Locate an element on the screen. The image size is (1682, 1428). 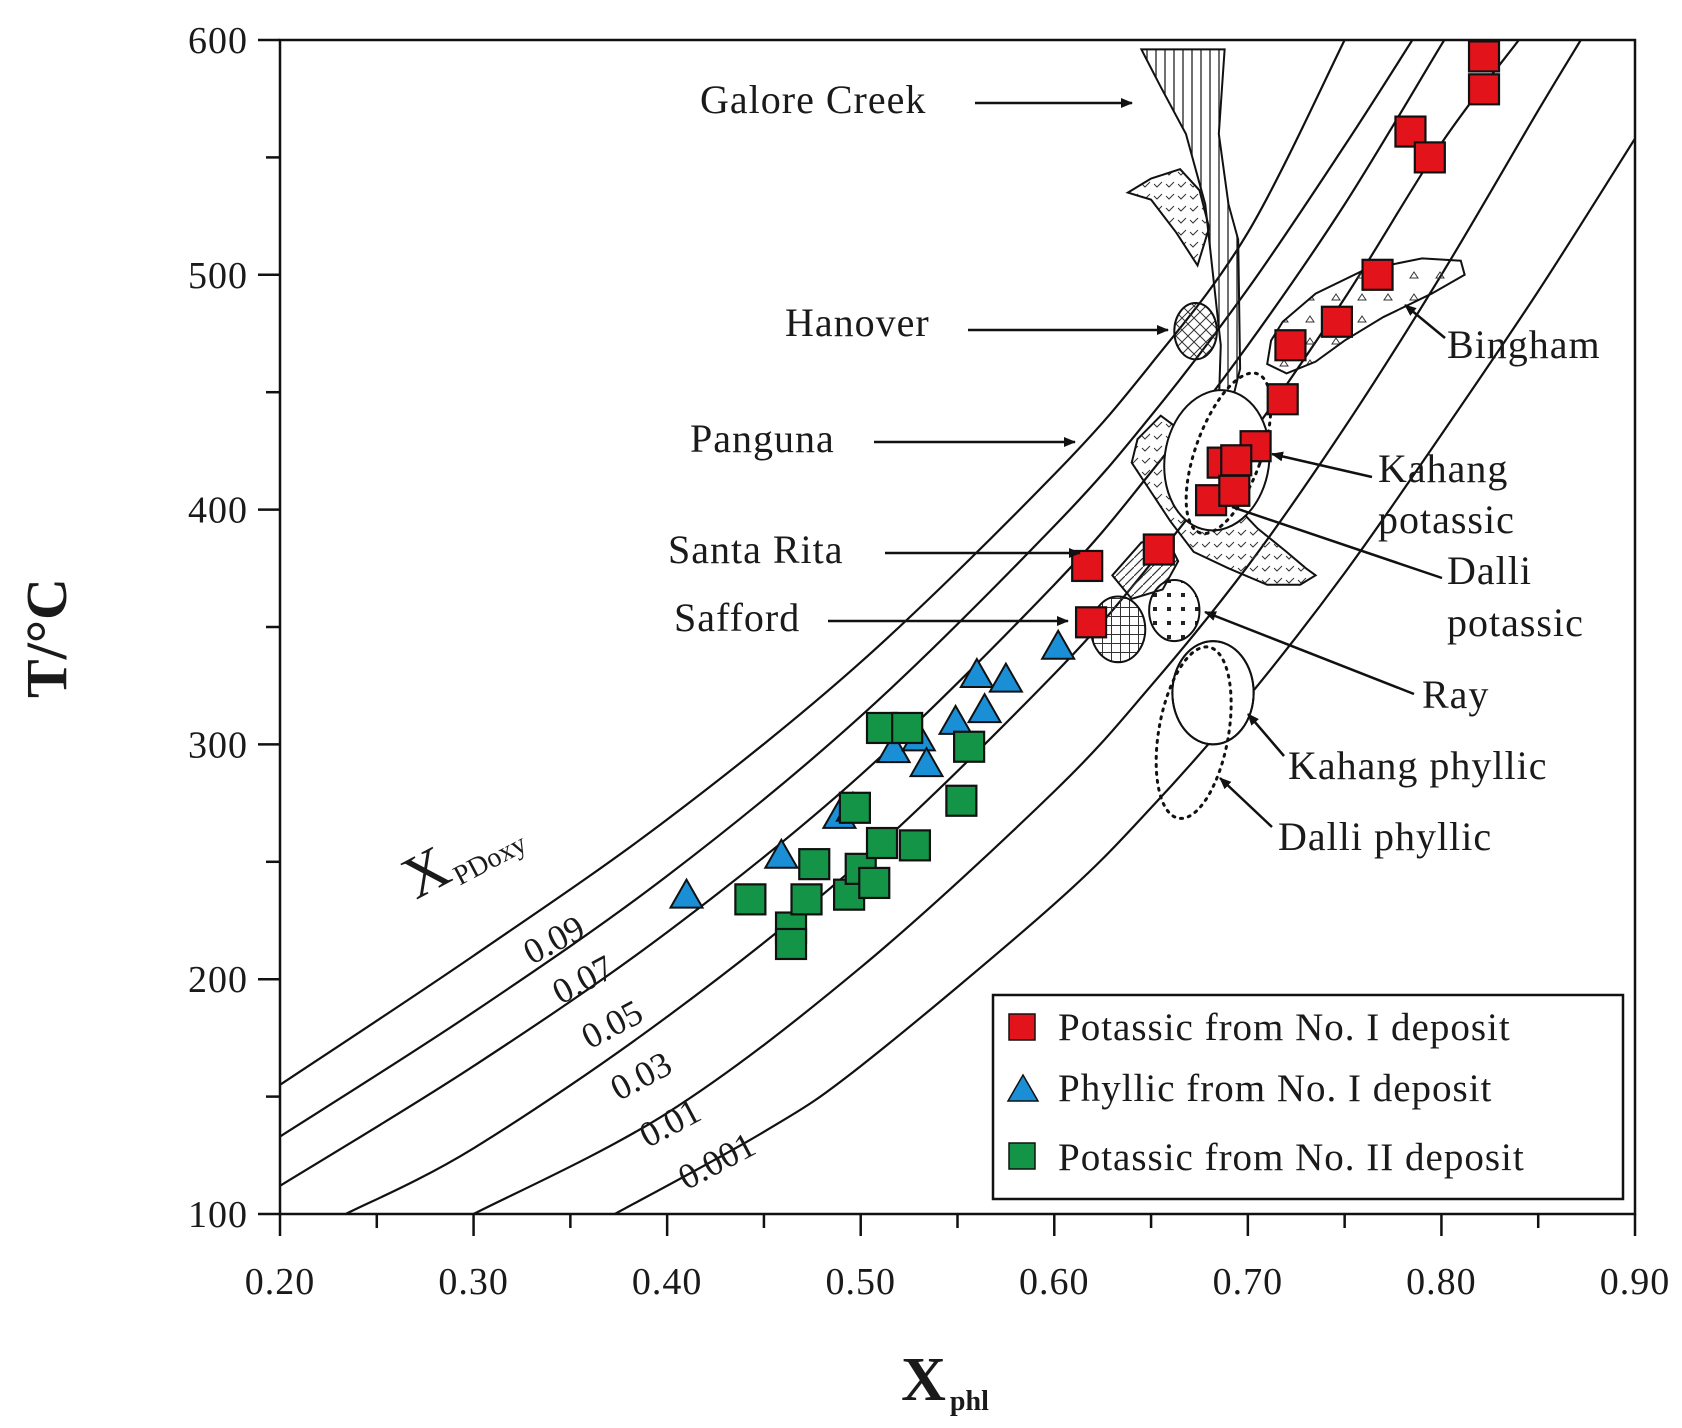
deposit-regions is located at coordinates (1278, 434).